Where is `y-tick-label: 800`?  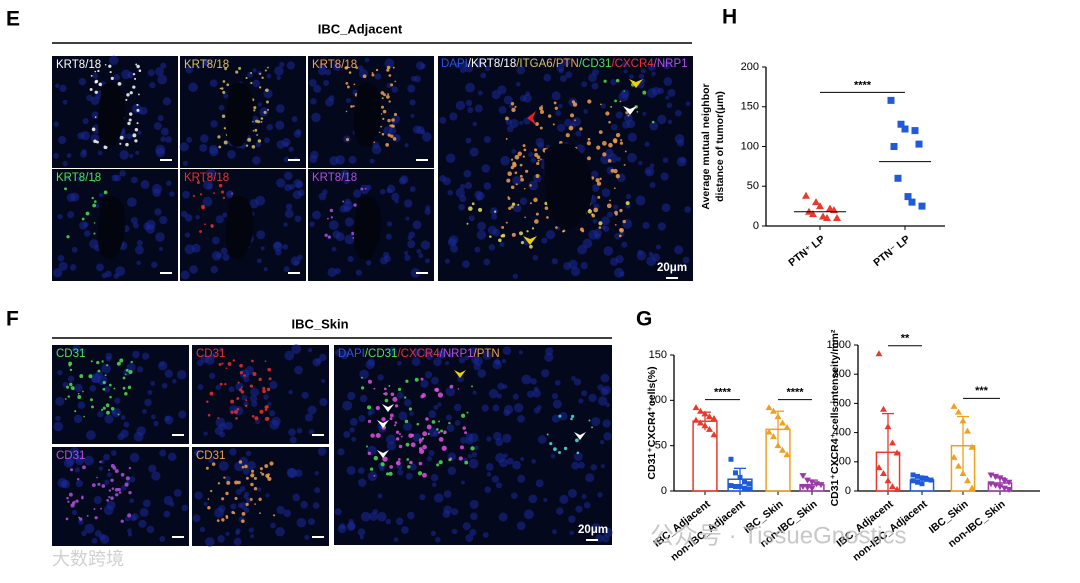 y-tick-label: 800 is located at coordinates (842, 374).